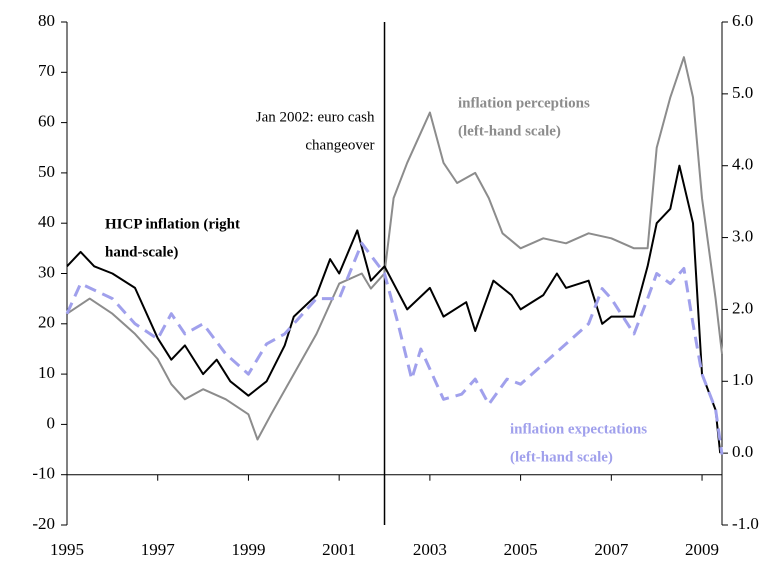 The image size is (784, 579). I want to click on series-label: inflation expectations, so click(578, 429).